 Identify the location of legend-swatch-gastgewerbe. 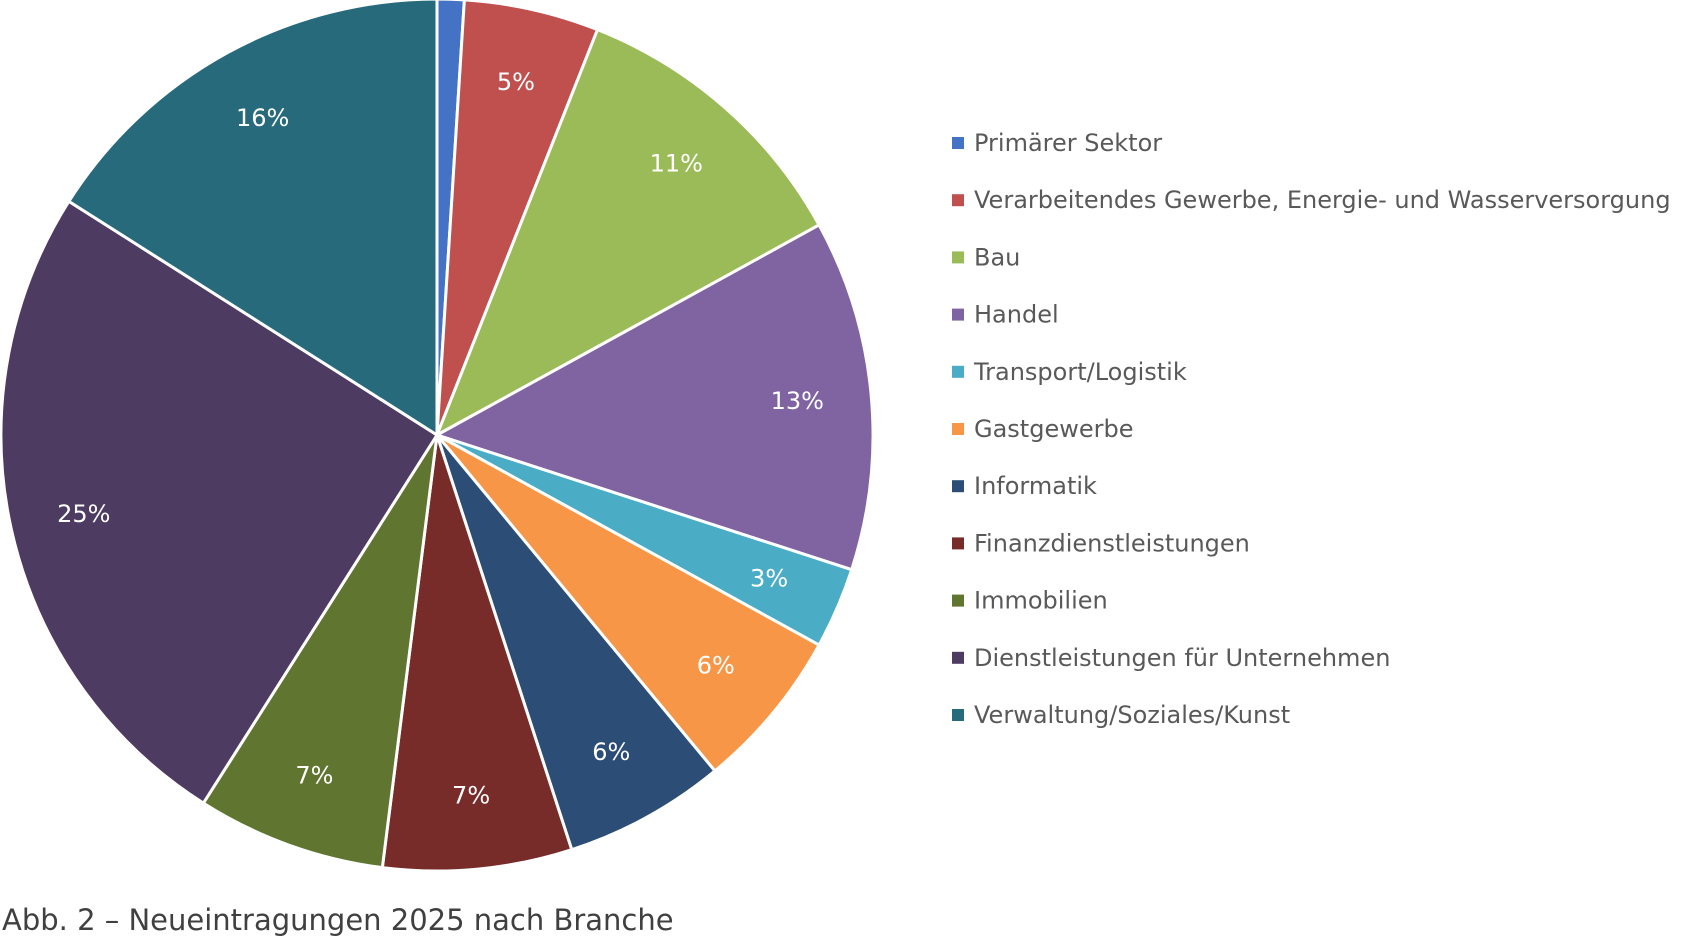
(958, 429).